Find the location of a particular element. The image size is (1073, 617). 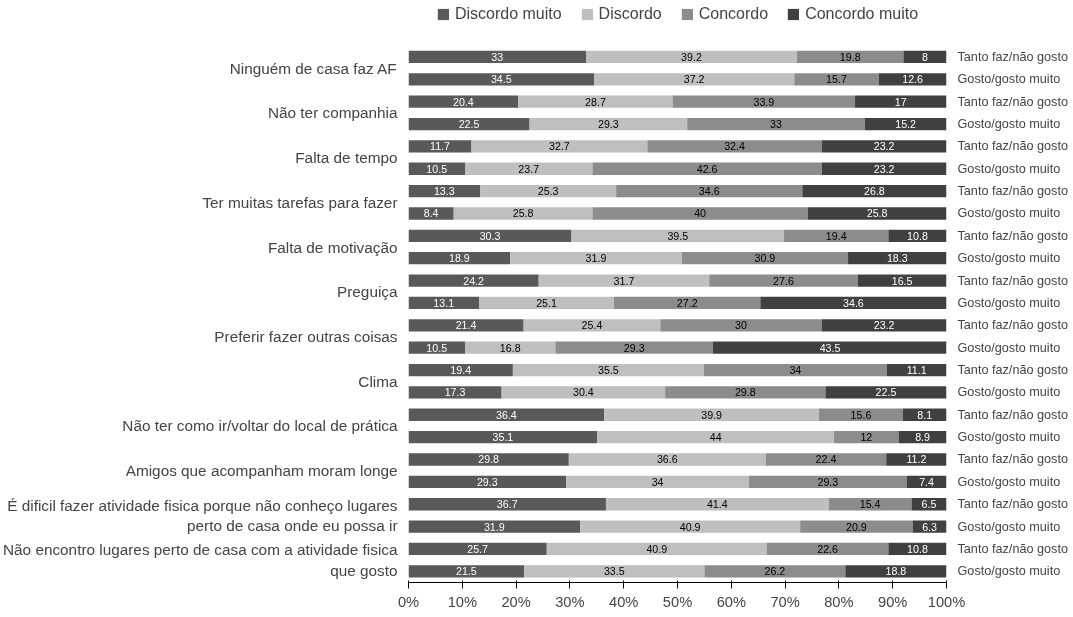

data-label: 16.5 is located at coordinates (902, 280).